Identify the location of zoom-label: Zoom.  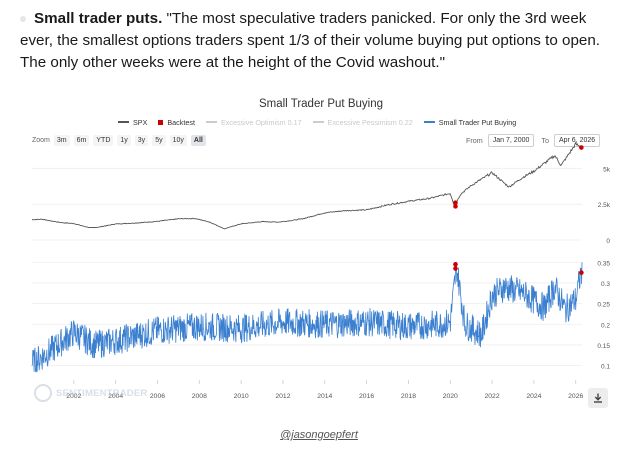
(41, 140).